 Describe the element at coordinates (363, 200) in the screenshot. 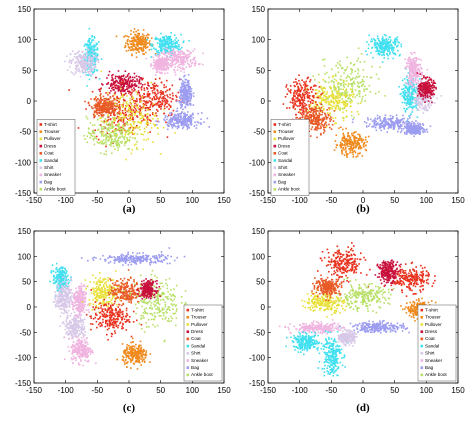

I see `x-tick-label: 0` at that location.